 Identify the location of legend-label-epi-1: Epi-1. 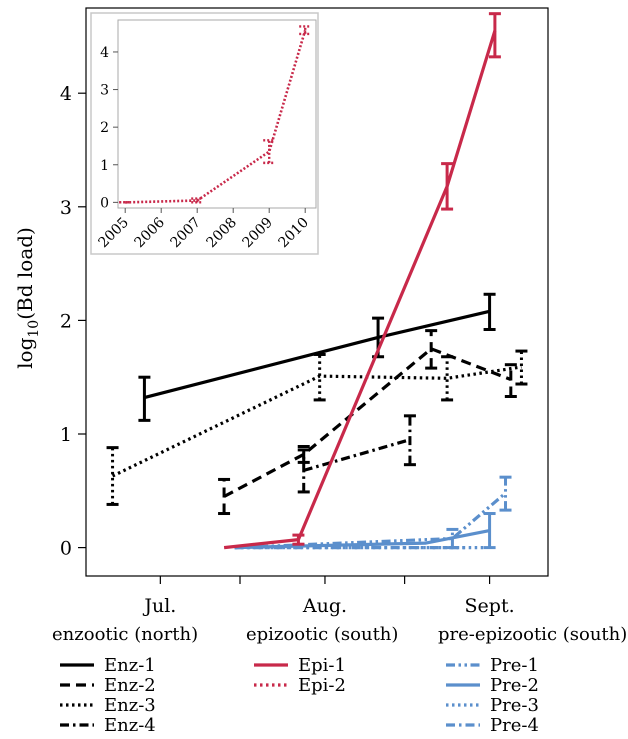
(322, 665).